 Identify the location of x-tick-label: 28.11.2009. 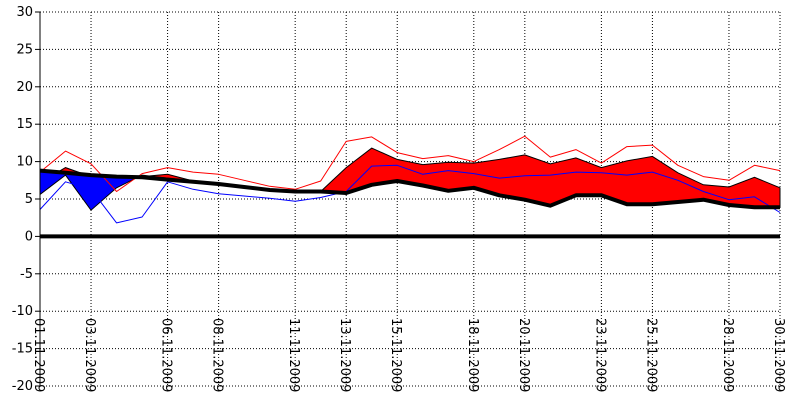
(727, 355).